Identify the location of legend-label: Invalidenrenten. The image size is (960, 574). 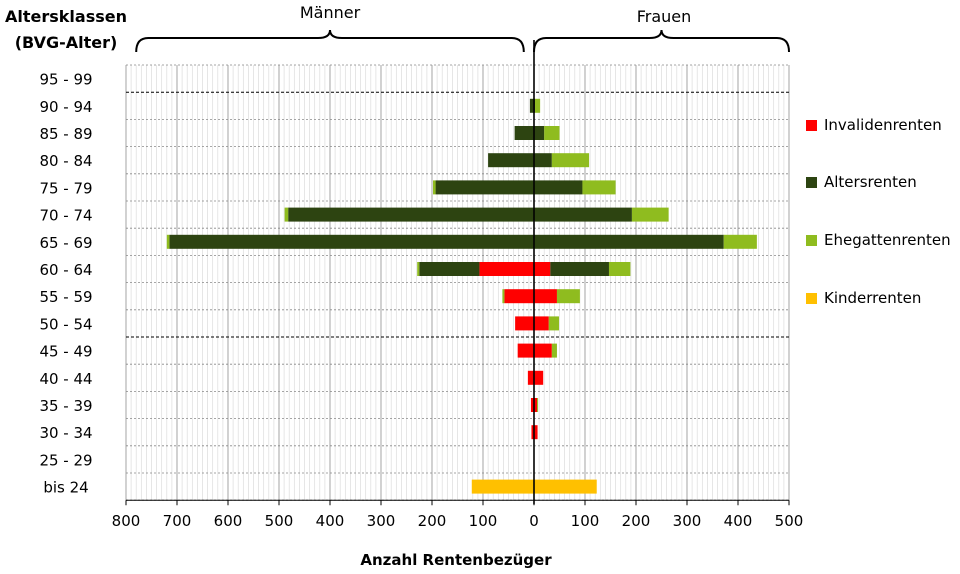
(883, 125).